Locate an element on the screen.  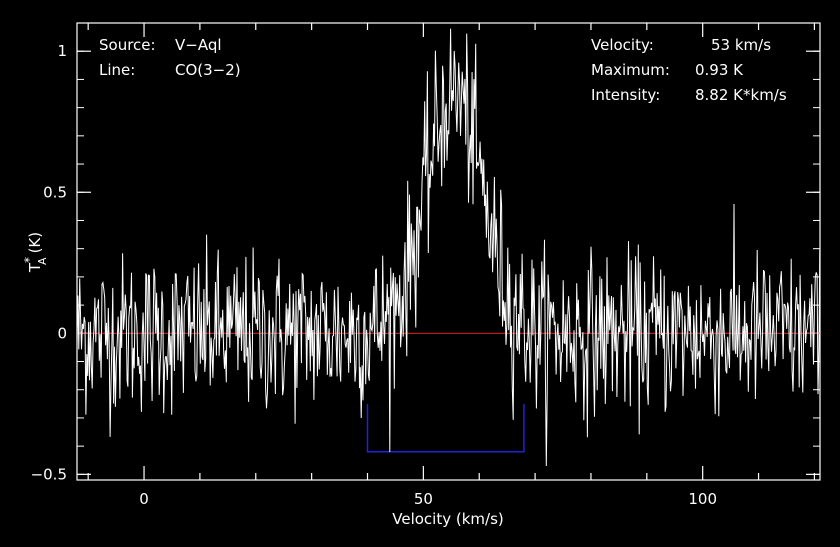
maximum-label: Maximum: is located at coordinates (630, 70).